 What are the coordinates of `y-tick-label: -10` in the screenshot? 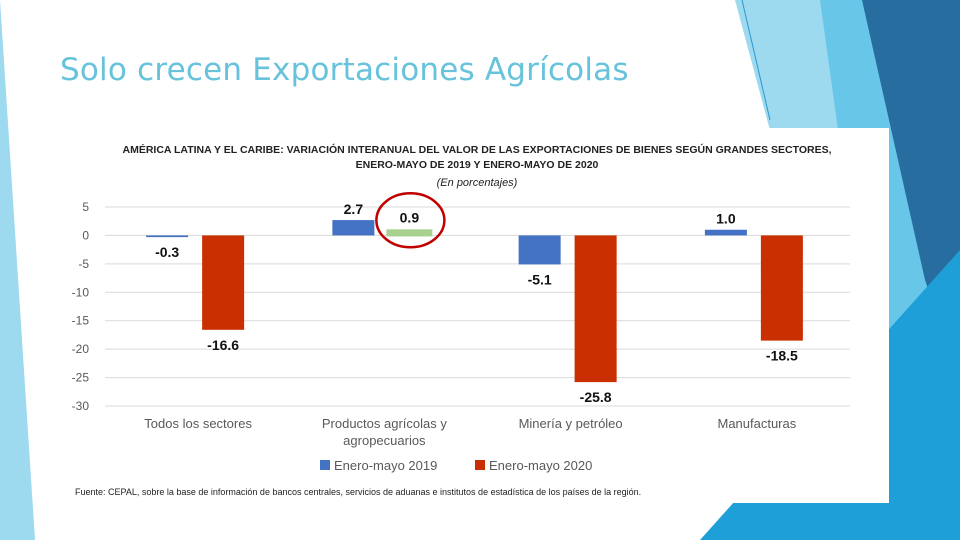 It's located at (81, 292).